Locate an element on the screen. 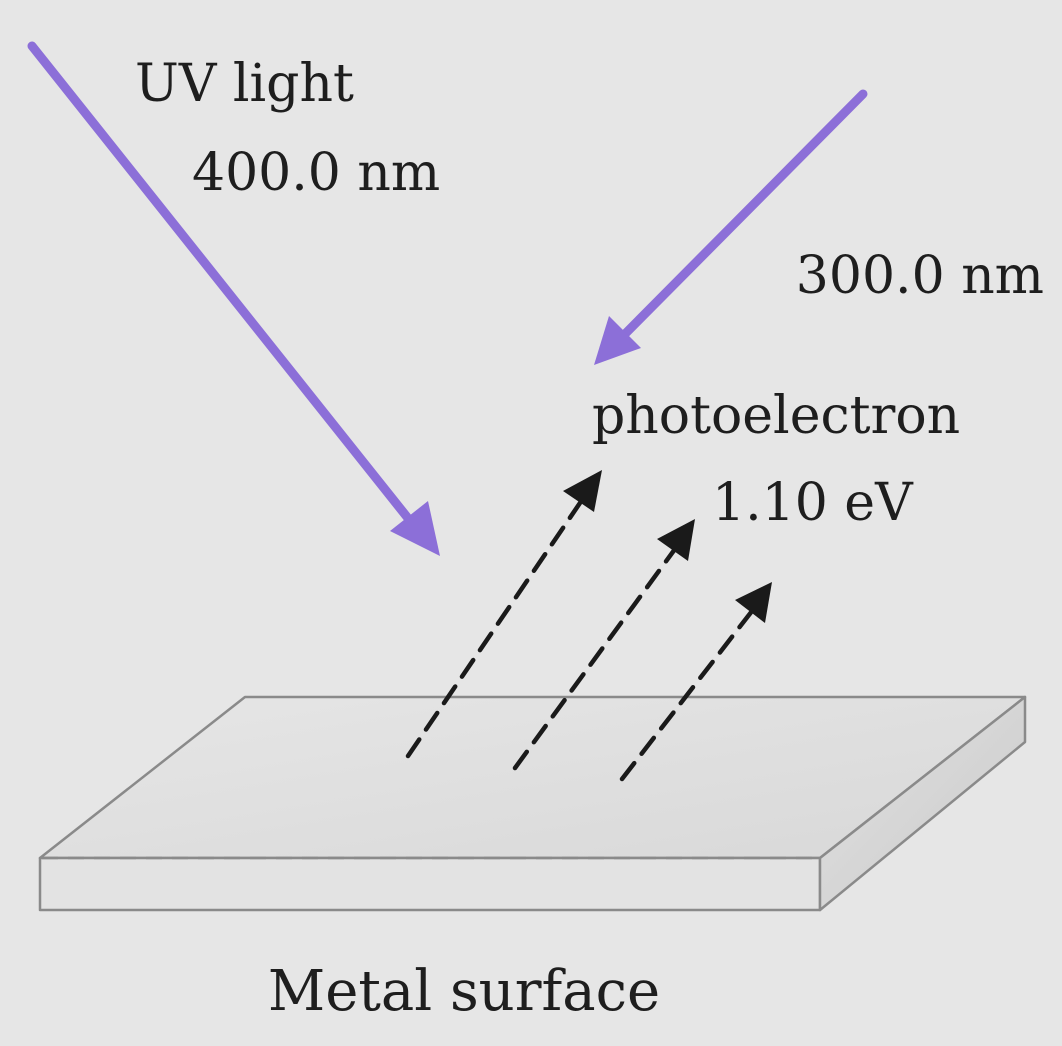  photoelectron-path-1-dashed-arrow-icon is located at coordinates (503, 614).